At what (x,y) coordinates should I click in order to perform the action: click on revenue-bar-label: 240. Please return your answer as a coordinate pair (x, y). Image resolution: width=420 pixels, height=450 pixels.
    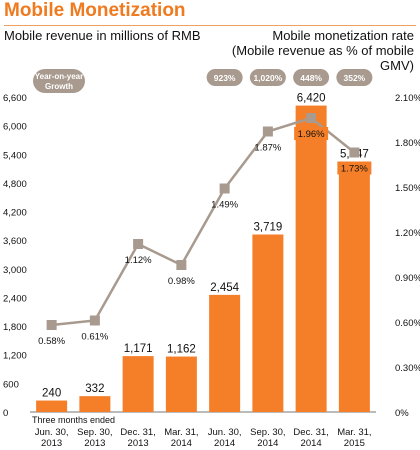
    Looking at the image, I should click on (51, 394).